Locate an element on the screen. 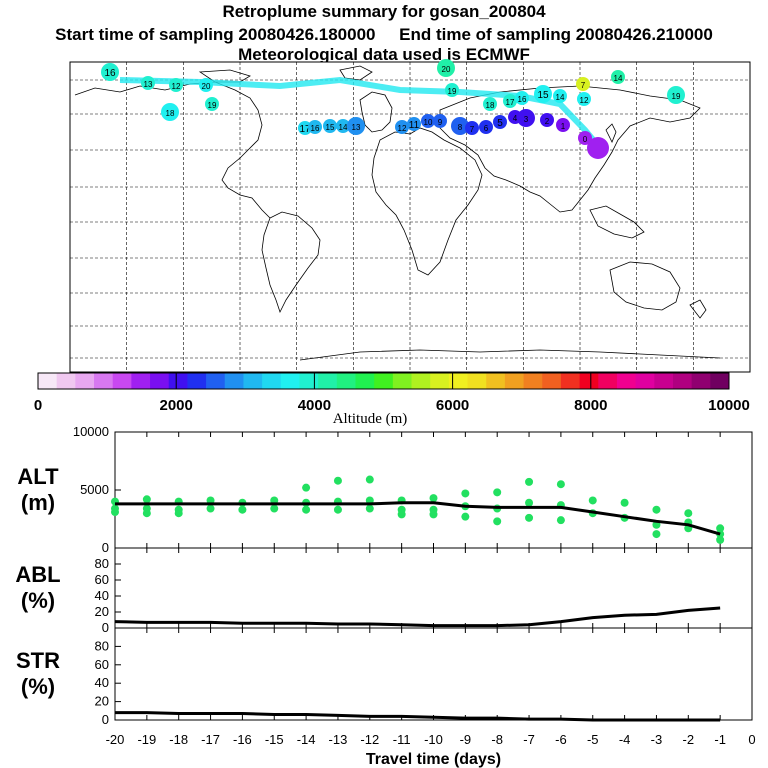  plume-point-label: 20 is located at coordinates (446, 69).